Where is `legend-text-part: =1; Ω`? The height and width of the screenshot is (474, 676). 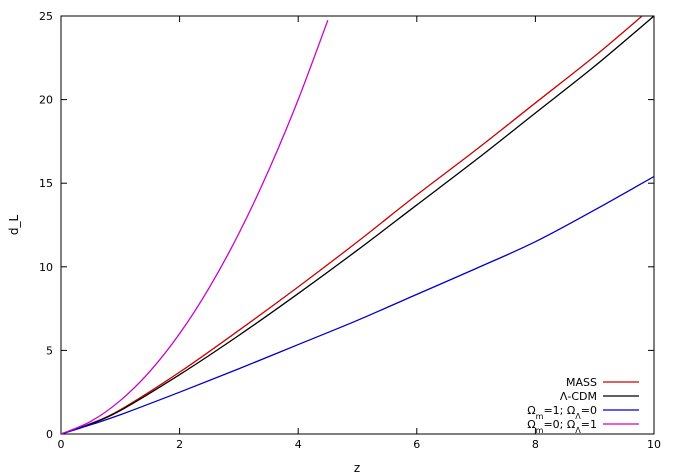 legend-text-part: =1; Ω is located at coordinates (559, 410).